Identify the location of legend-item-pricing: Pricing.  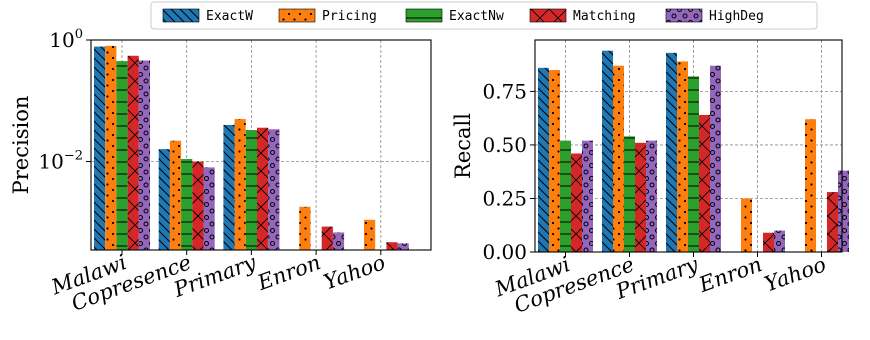
(327, 16).